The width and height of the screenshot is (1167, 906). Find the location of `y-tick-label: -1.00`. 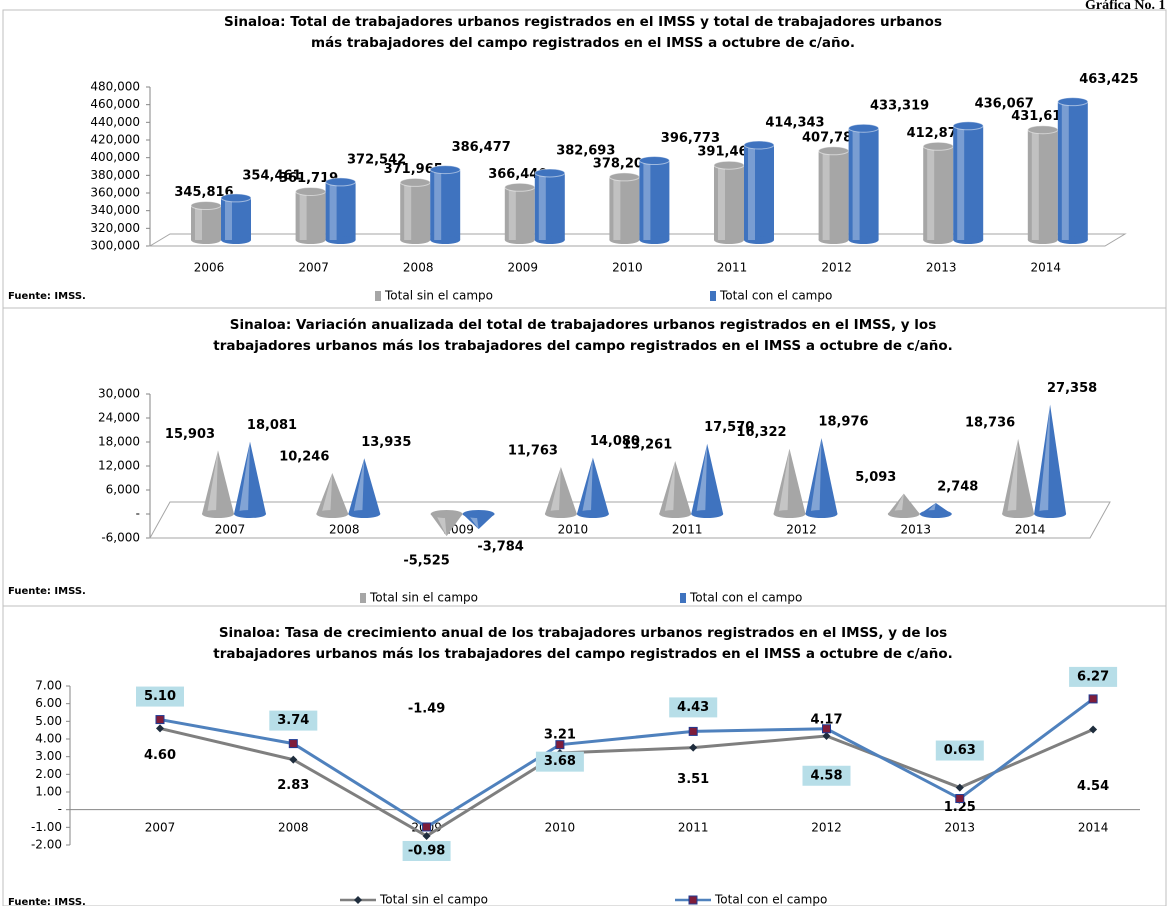

y-tick-label: -1.00 is located at coordinates (46, 827).